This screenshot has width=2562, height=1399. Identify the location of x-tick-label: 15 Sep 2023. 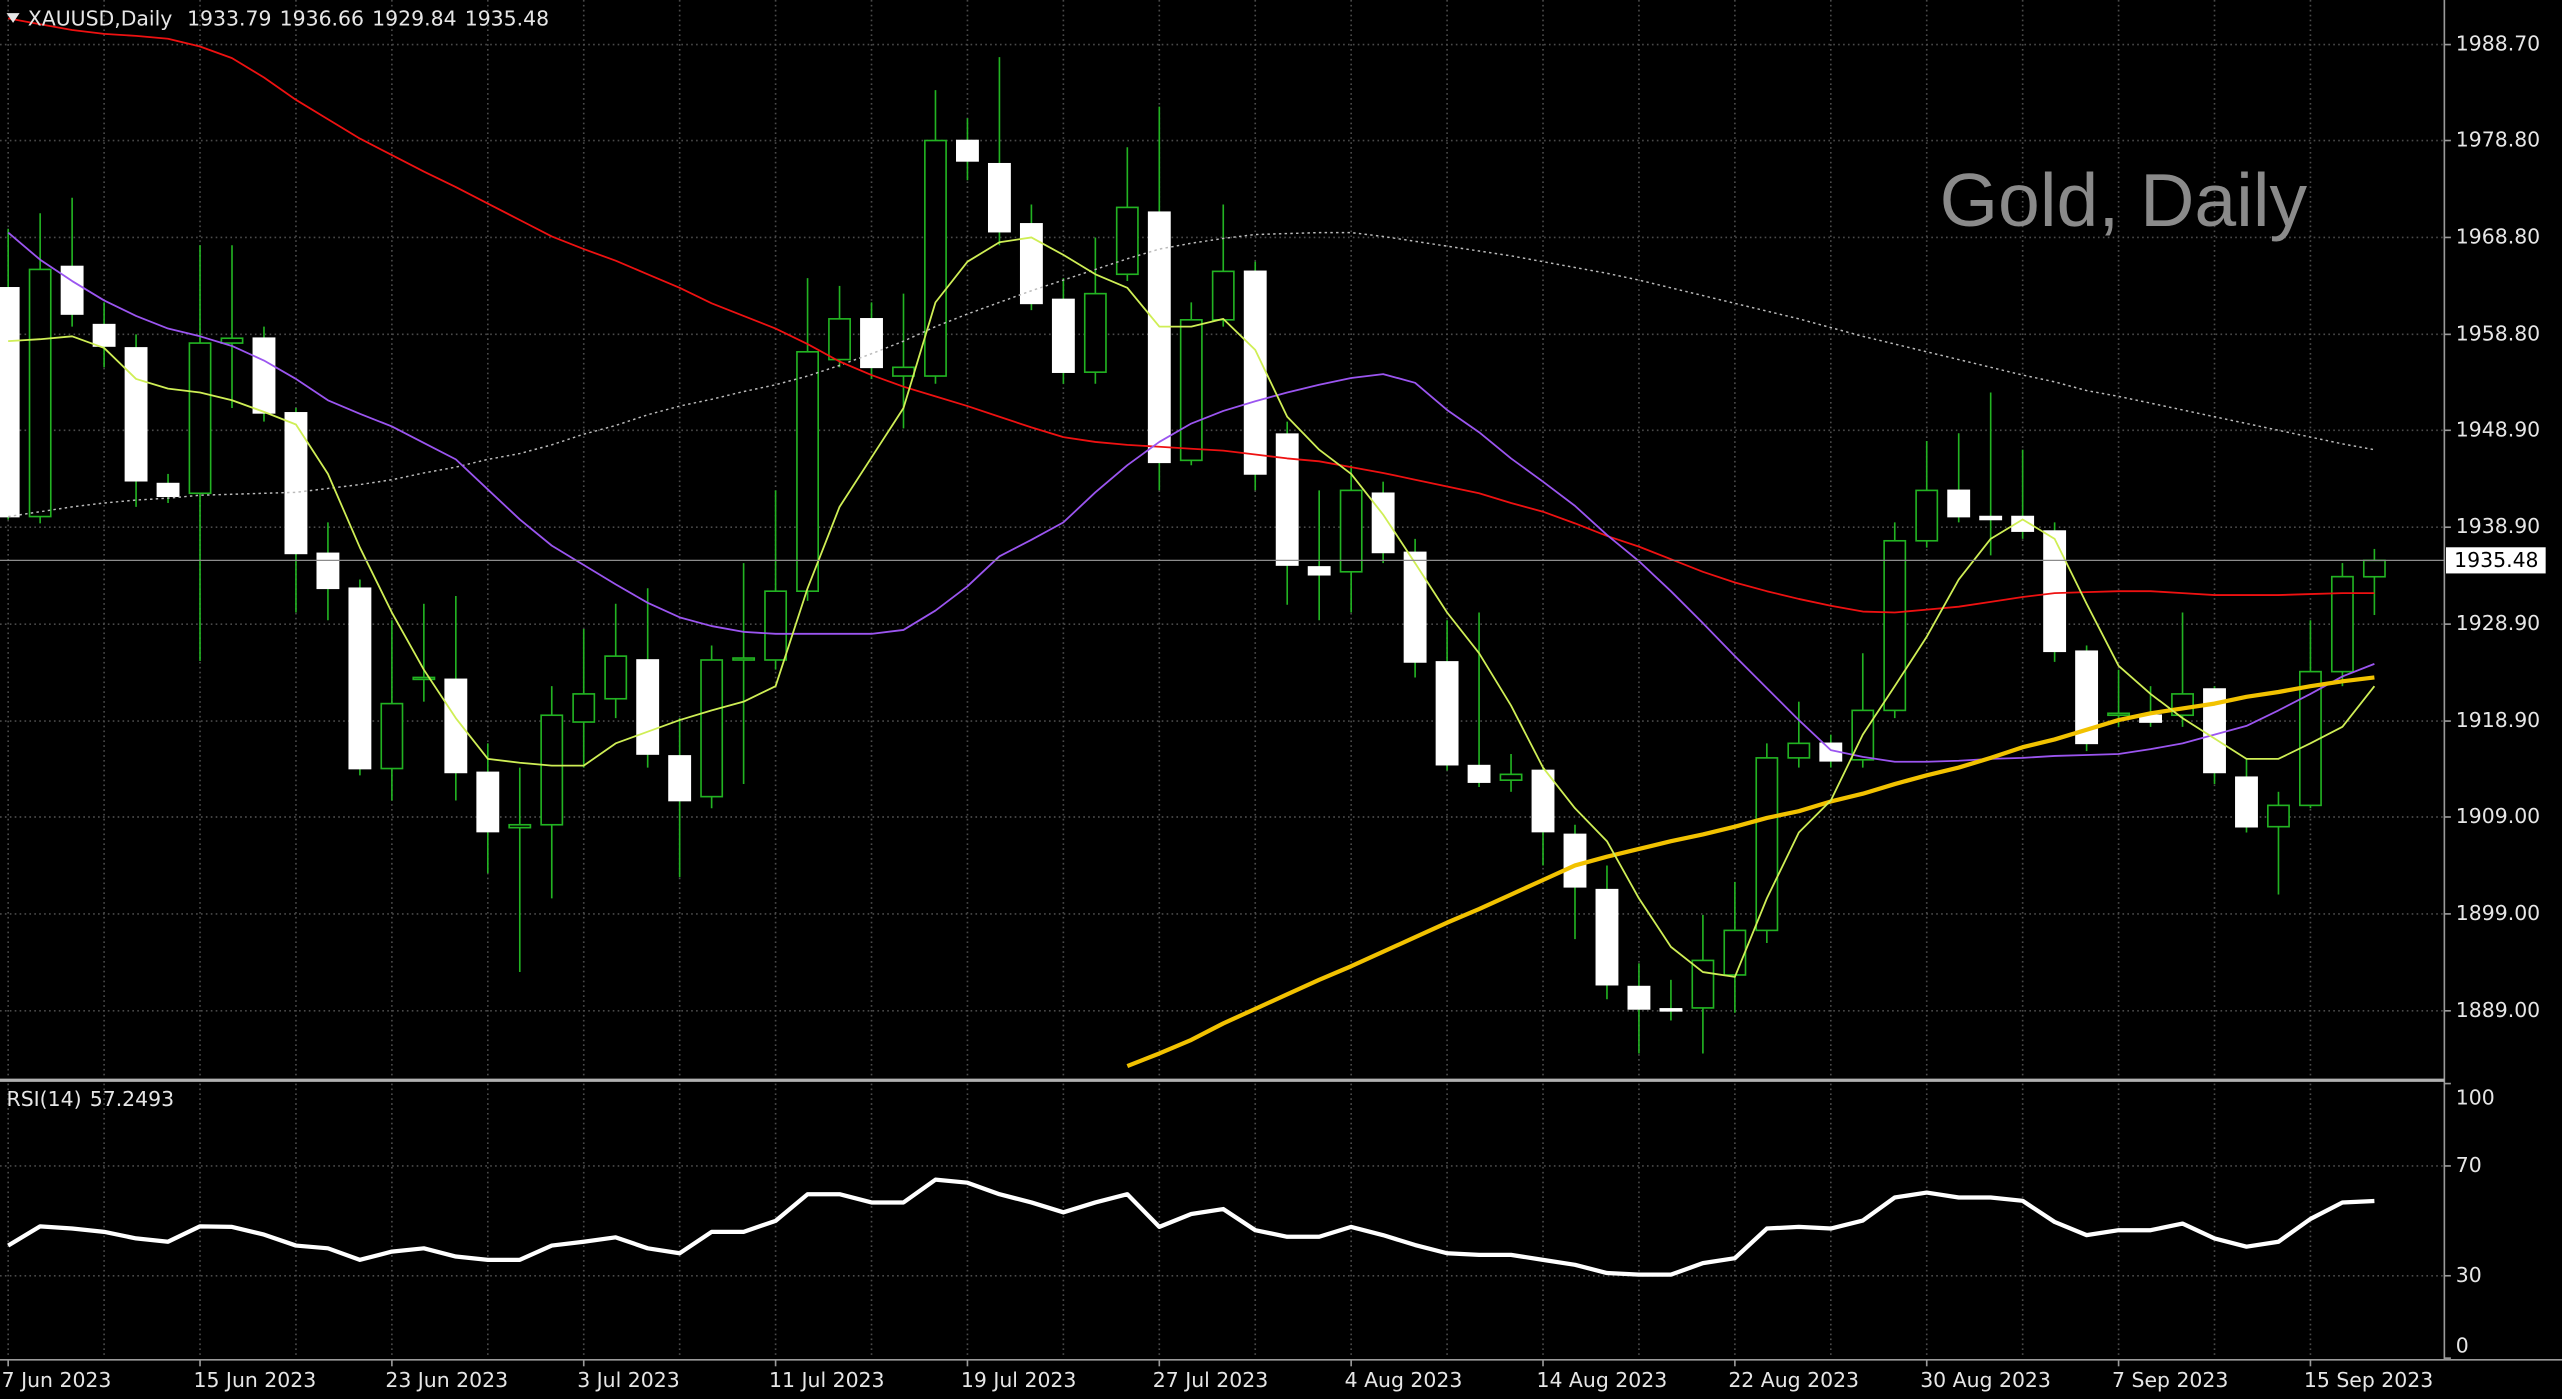
(2368, 1380).